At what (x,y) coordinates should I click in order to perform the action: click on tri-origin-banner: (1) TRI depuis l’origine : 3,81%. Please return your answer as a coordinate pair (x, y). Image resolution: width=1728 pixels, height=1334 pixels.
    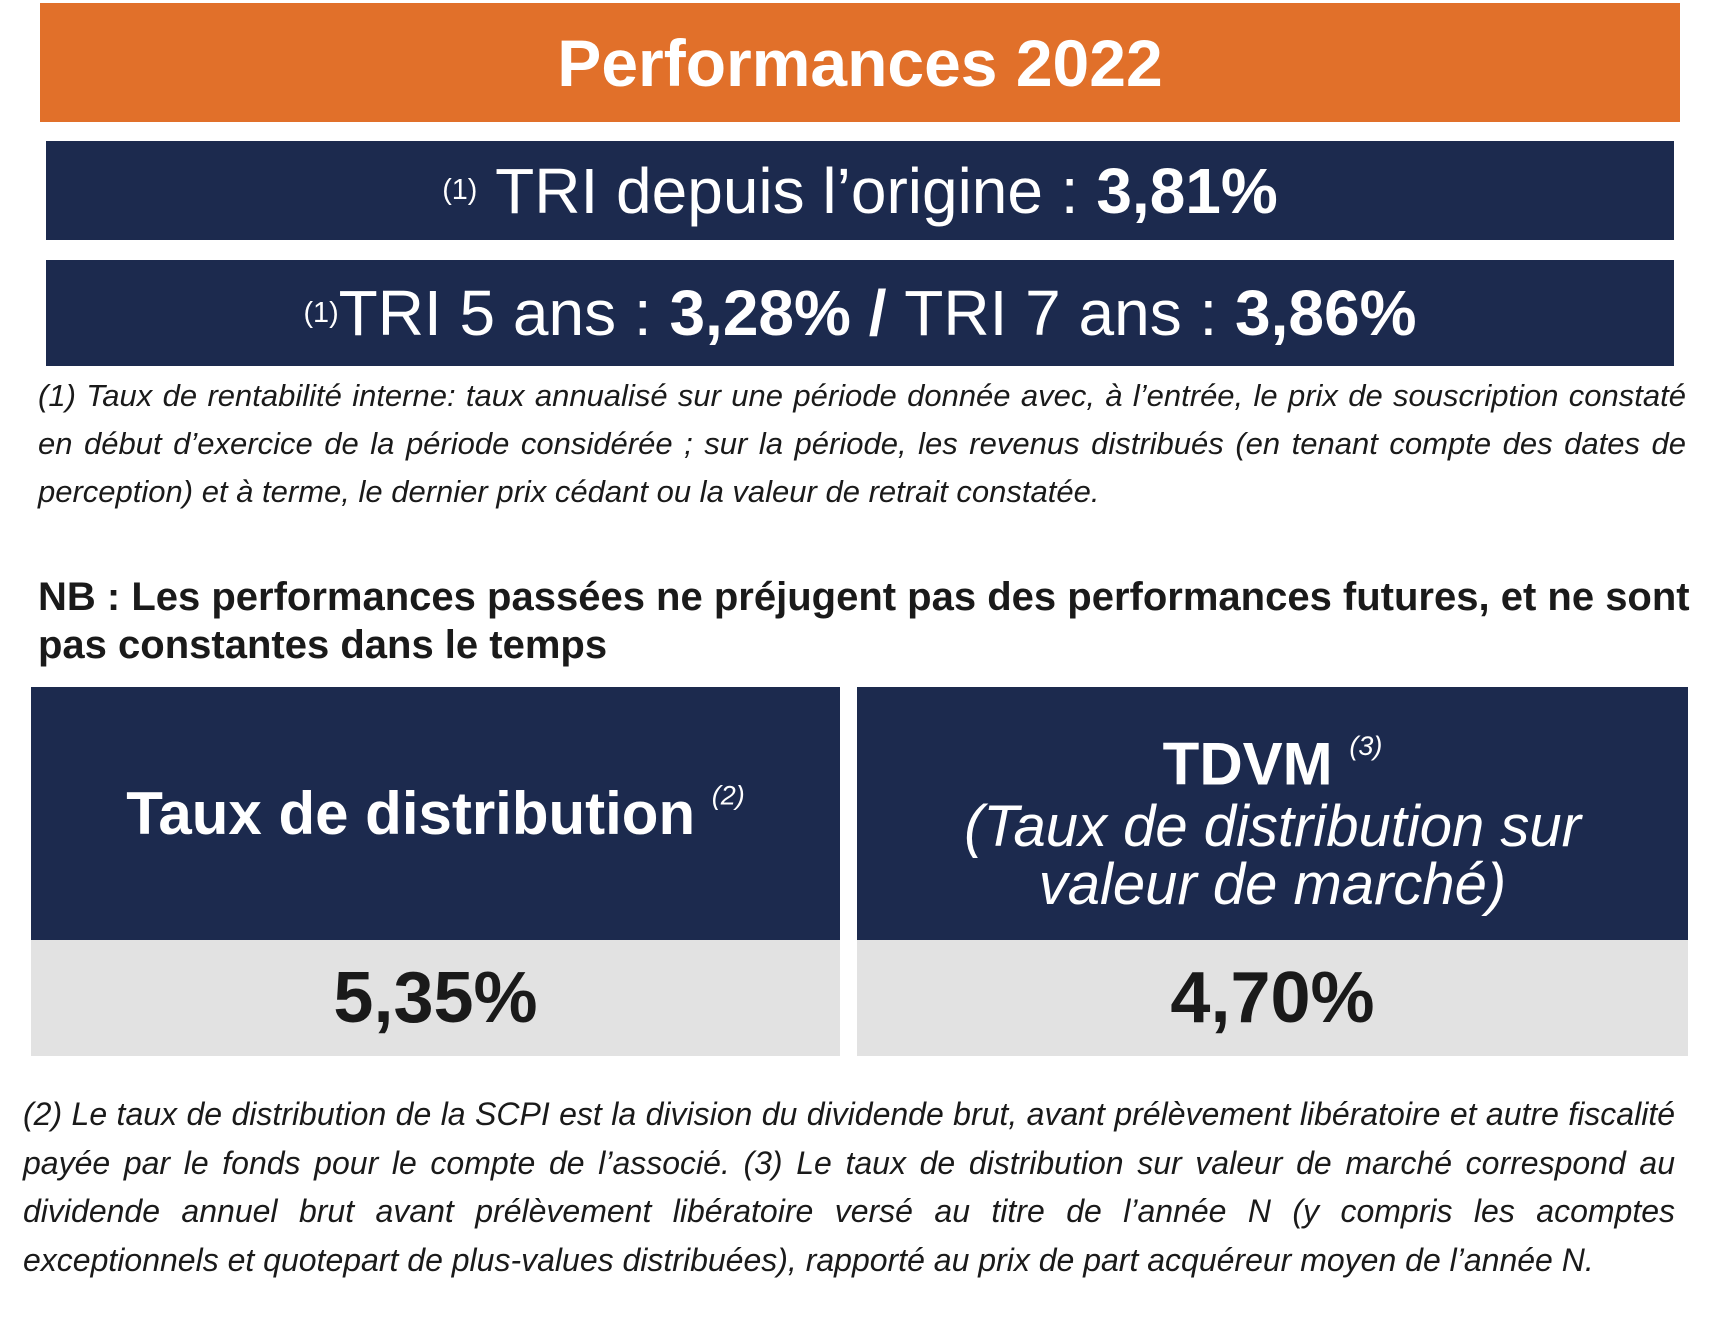
    Looking at the image, I should click on (860, 190).